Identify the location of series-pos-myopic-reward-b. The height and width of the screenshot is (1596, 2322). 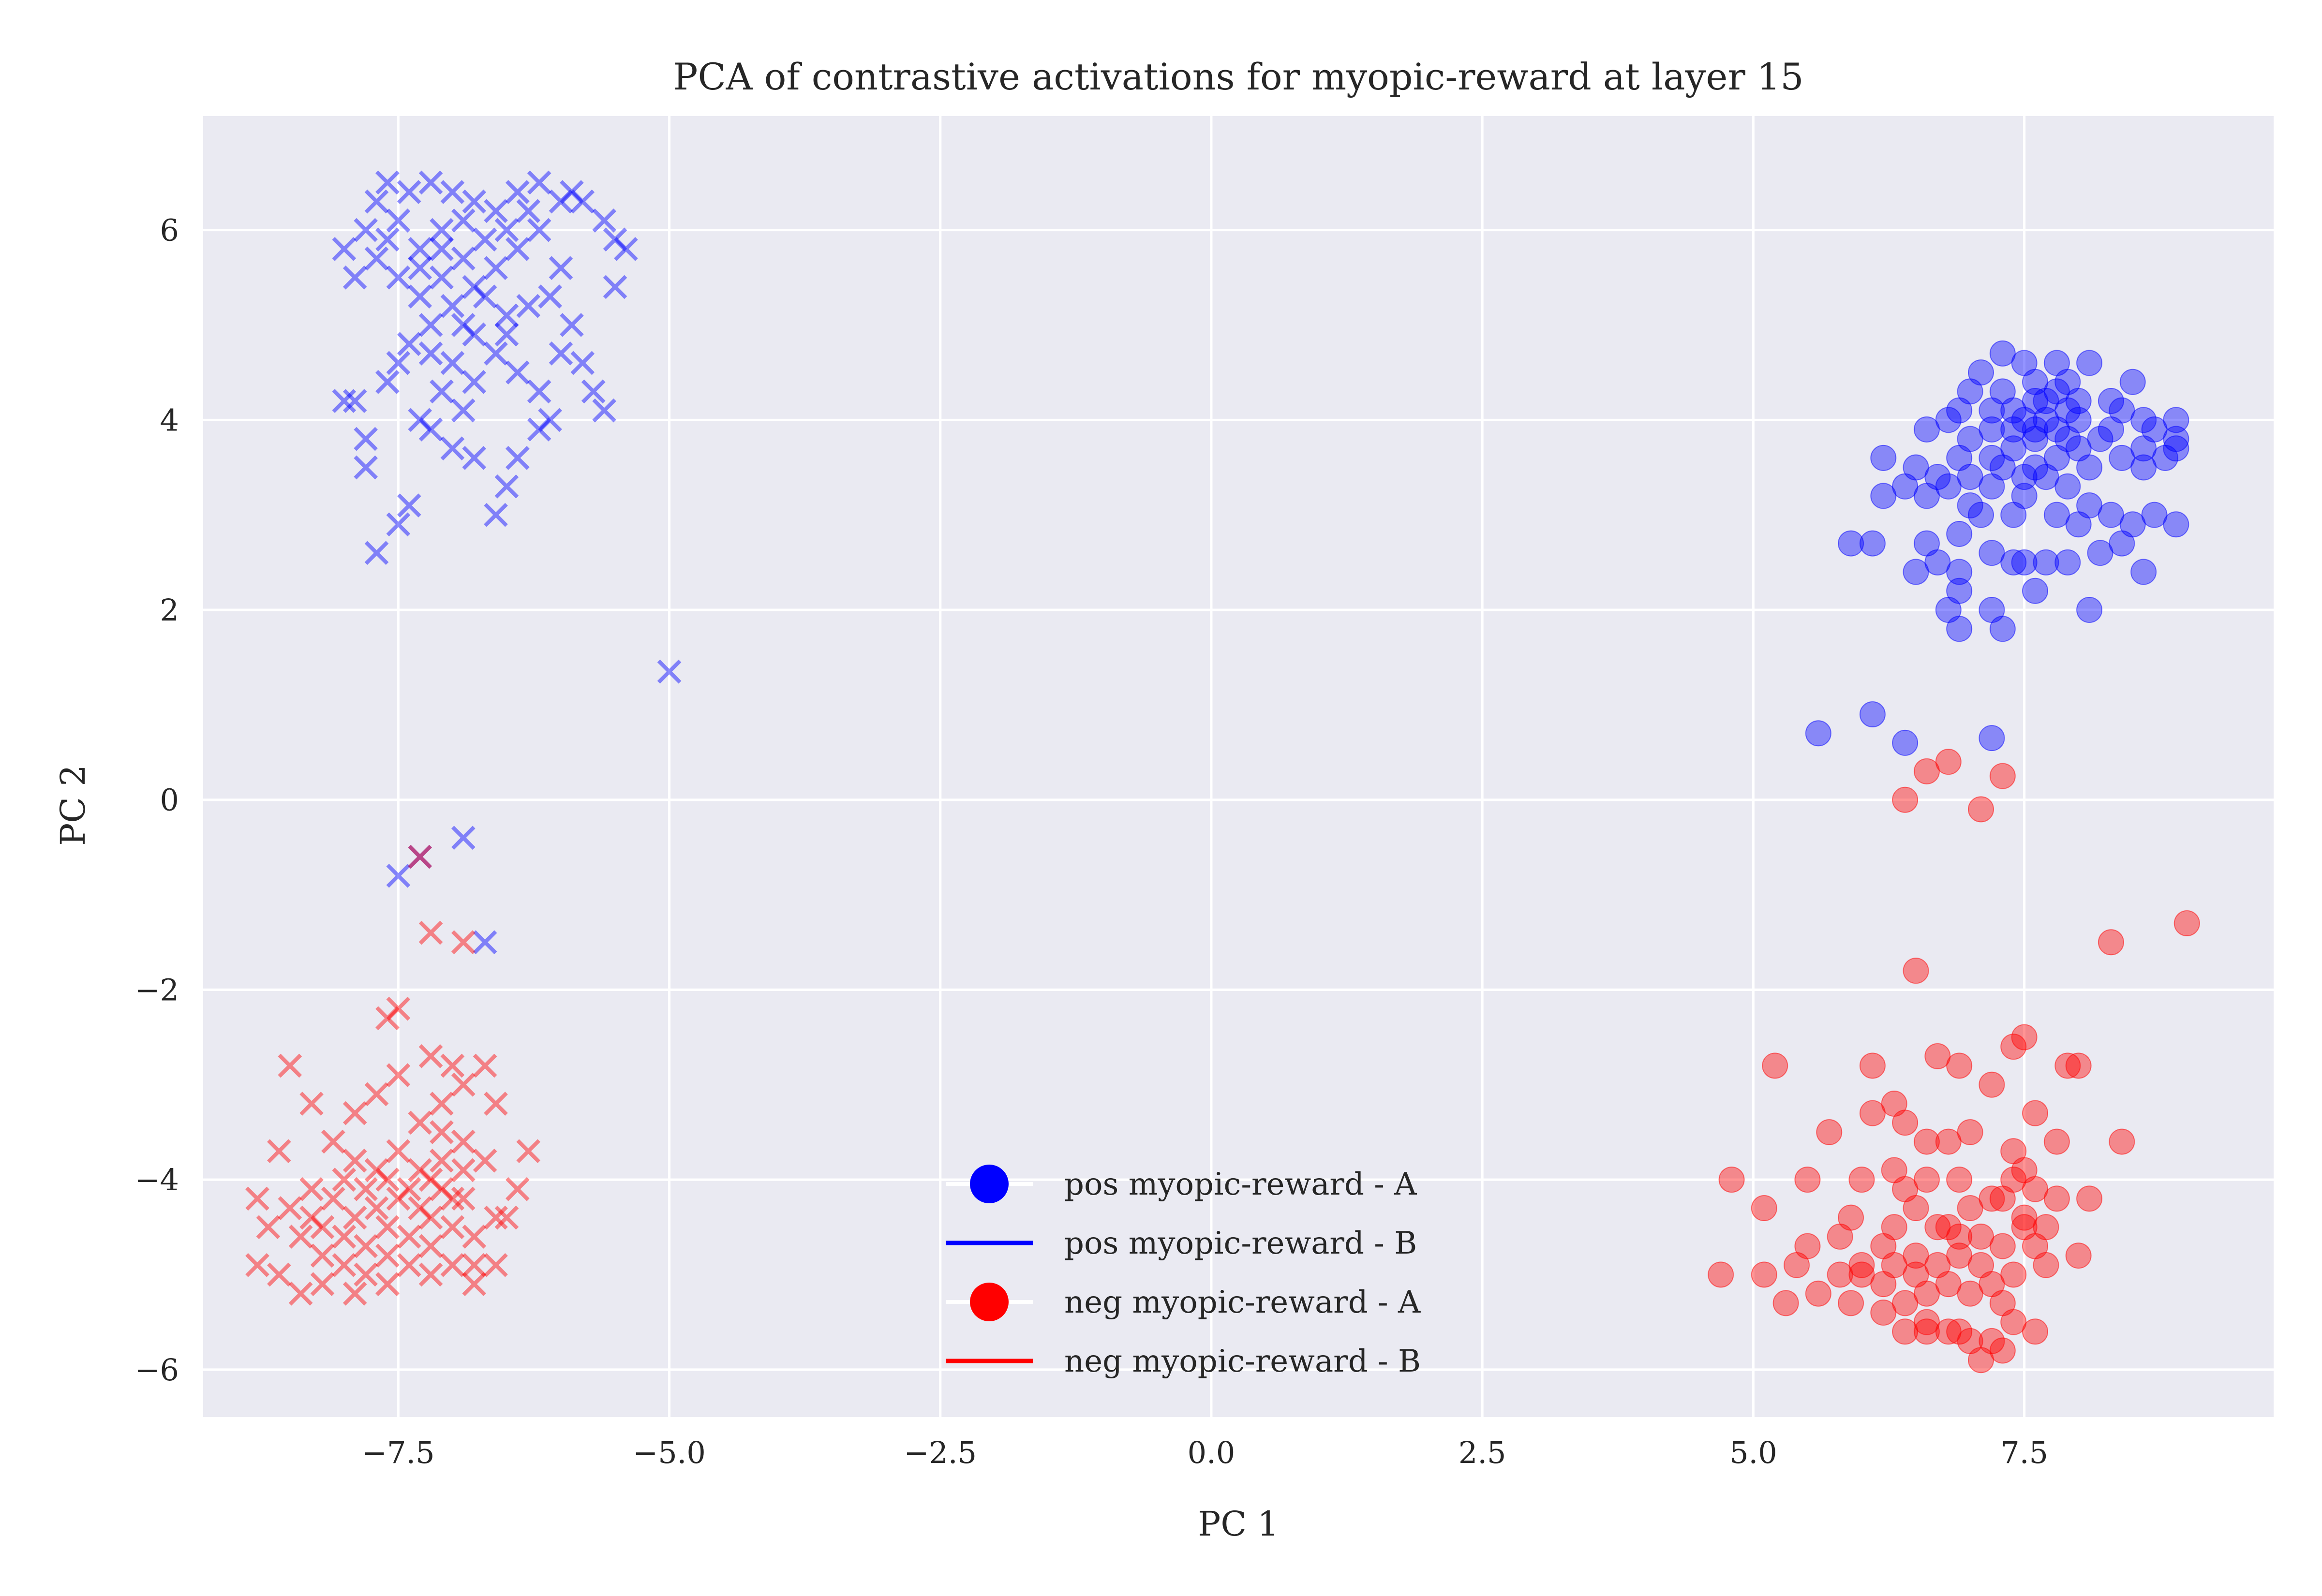
(507, 562).